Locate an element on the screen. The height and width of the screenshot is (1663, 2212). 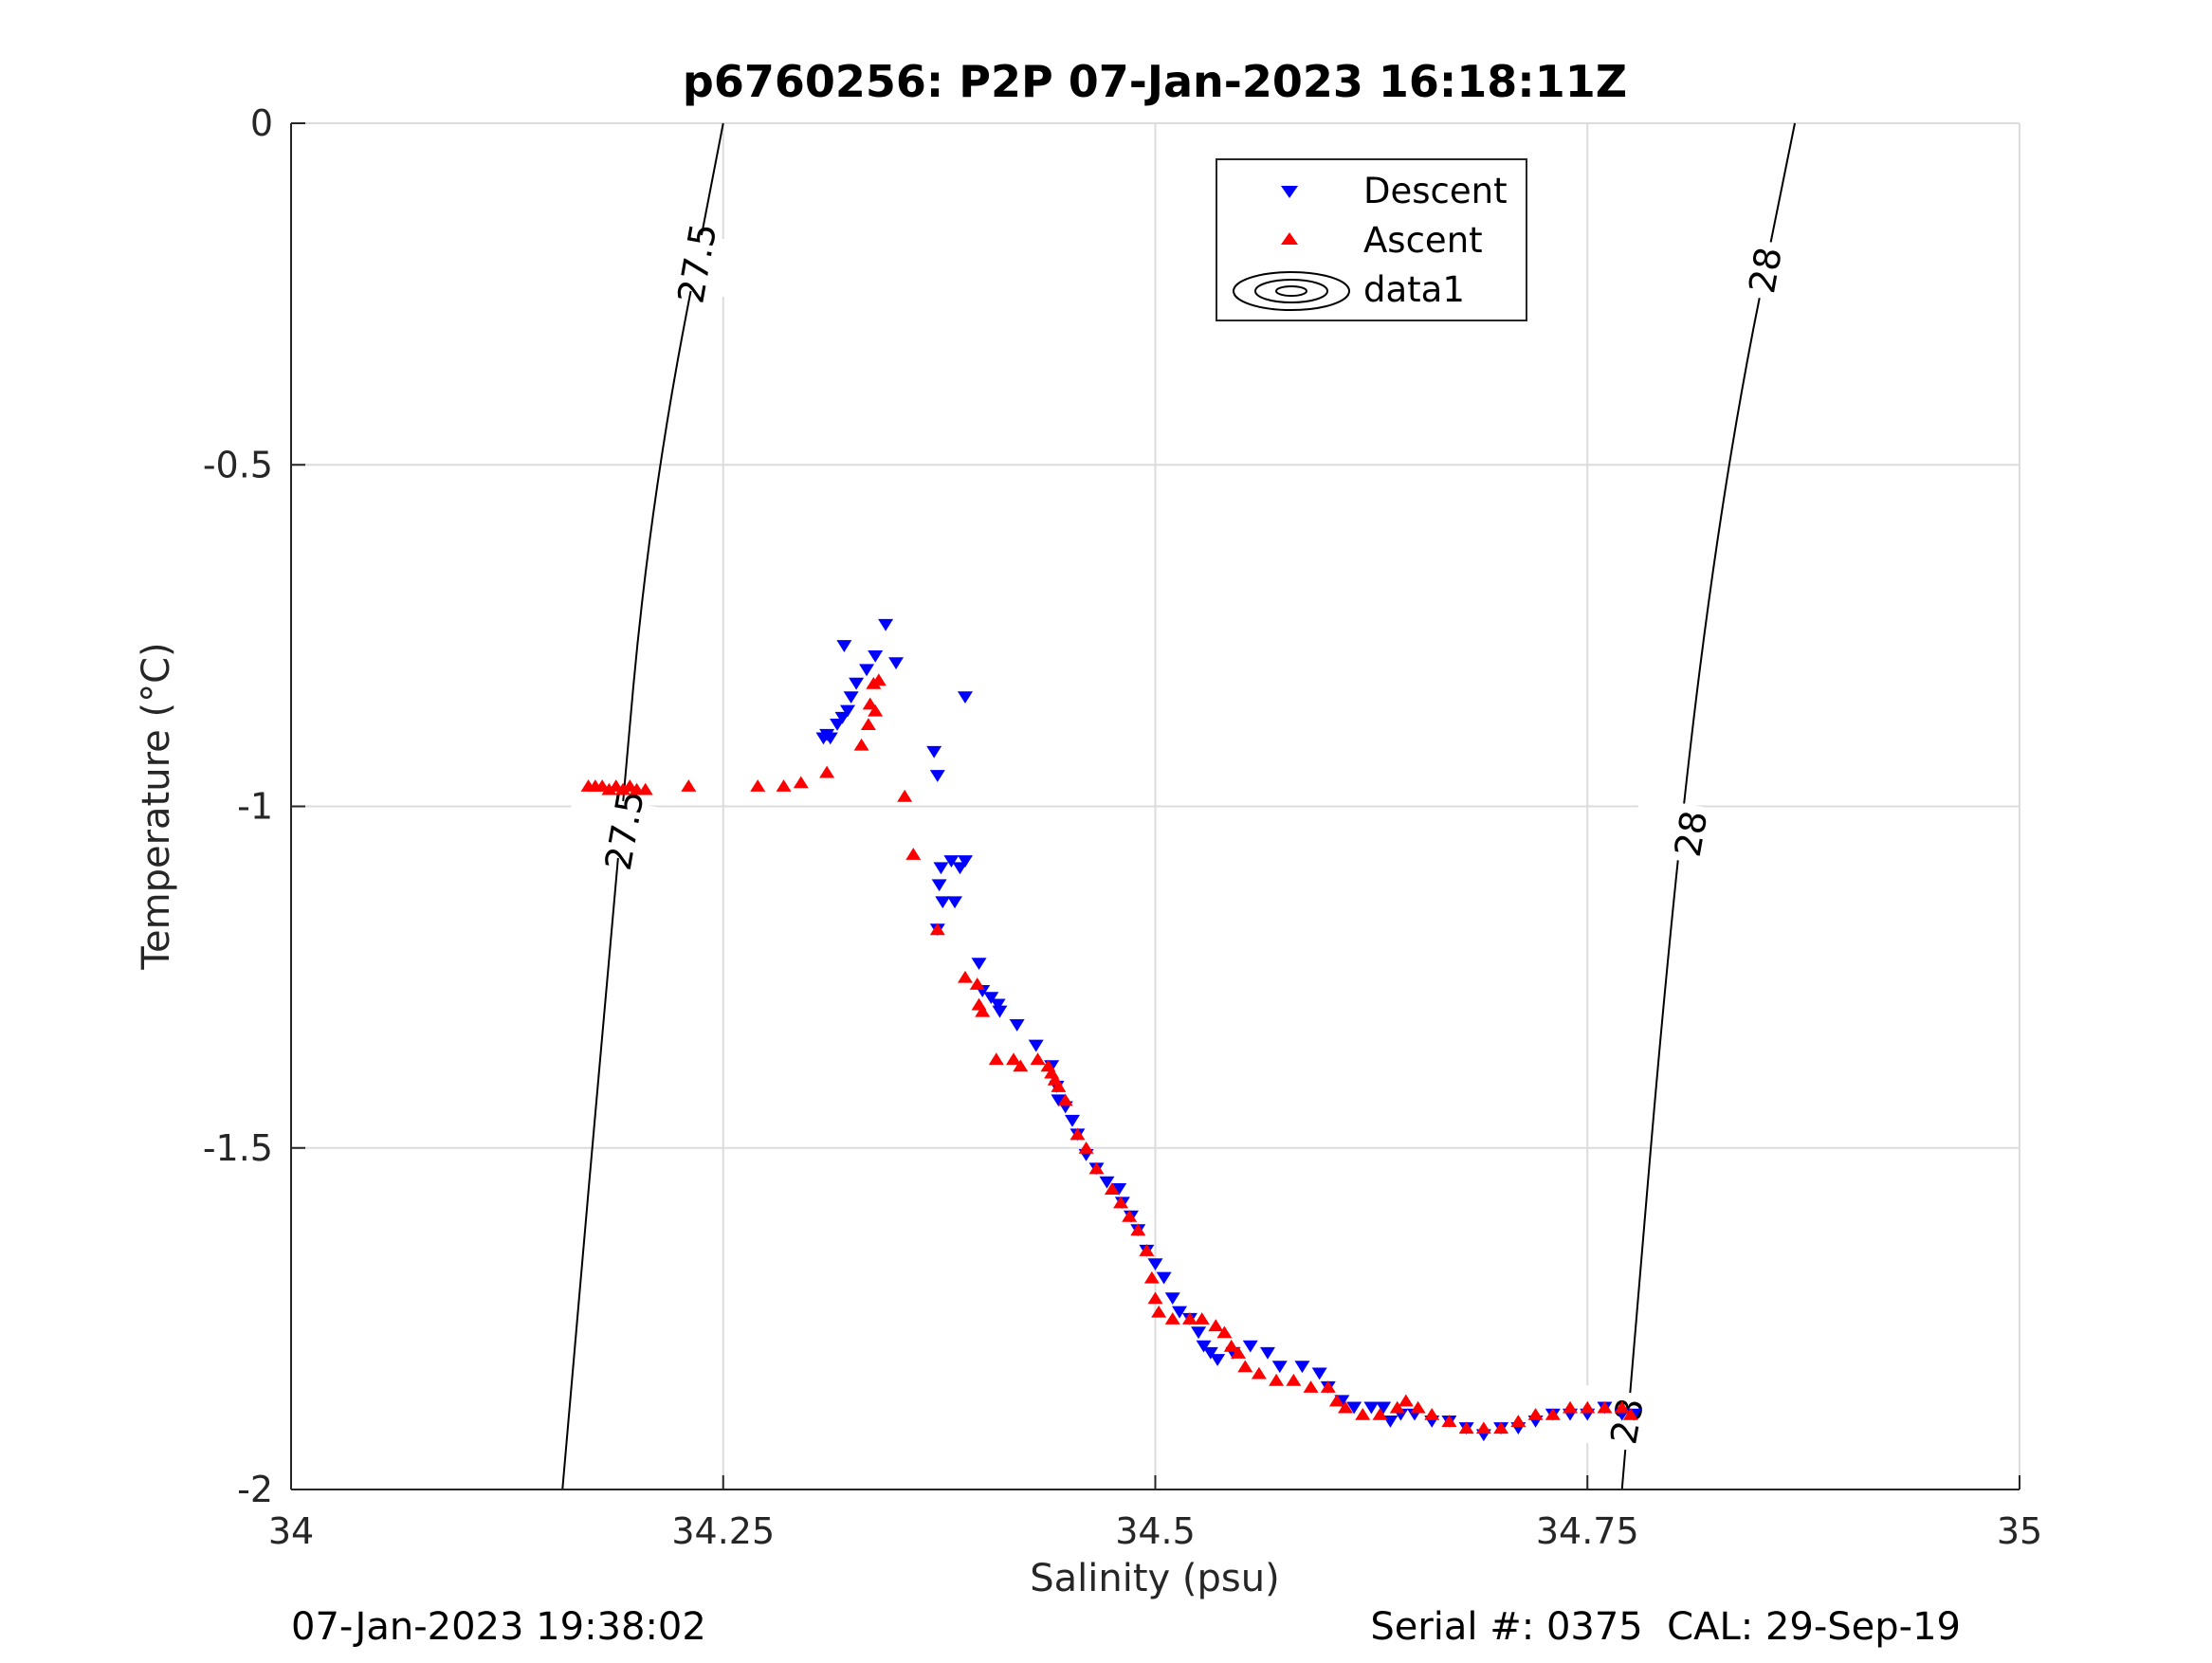
x-tick-label-3: 34.75 is located at coordinates (1587, 1531).